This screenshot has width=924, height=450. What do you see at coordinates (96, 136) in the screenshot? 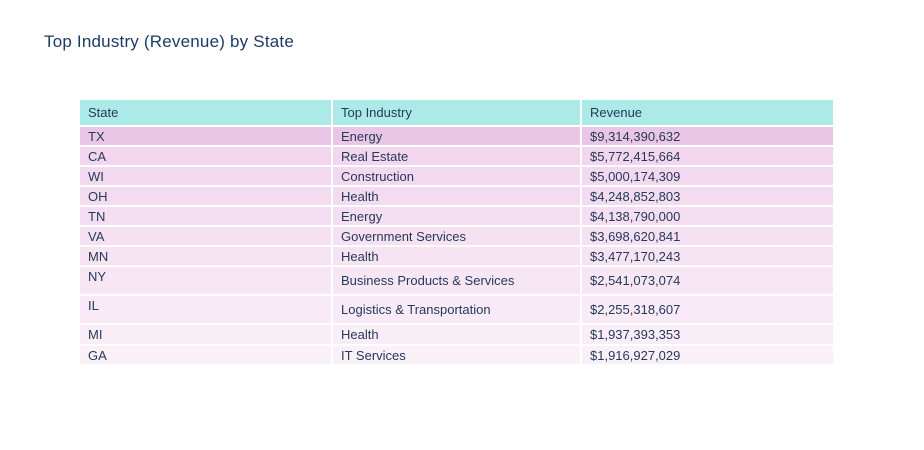
I see `state-cell: TX` at bounding box center [96, 136].